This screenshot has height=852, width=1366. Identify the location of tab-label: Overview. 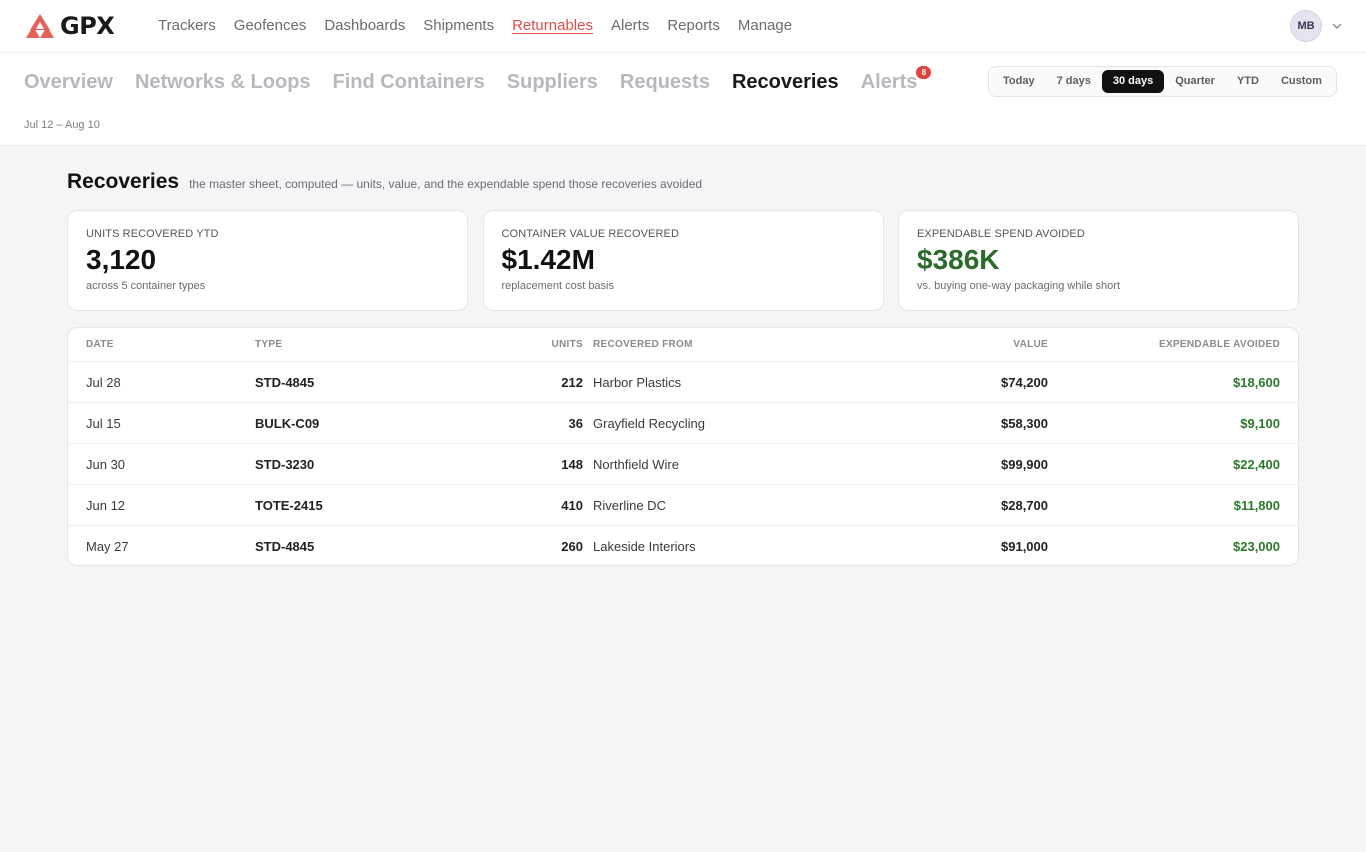
(68, 82).